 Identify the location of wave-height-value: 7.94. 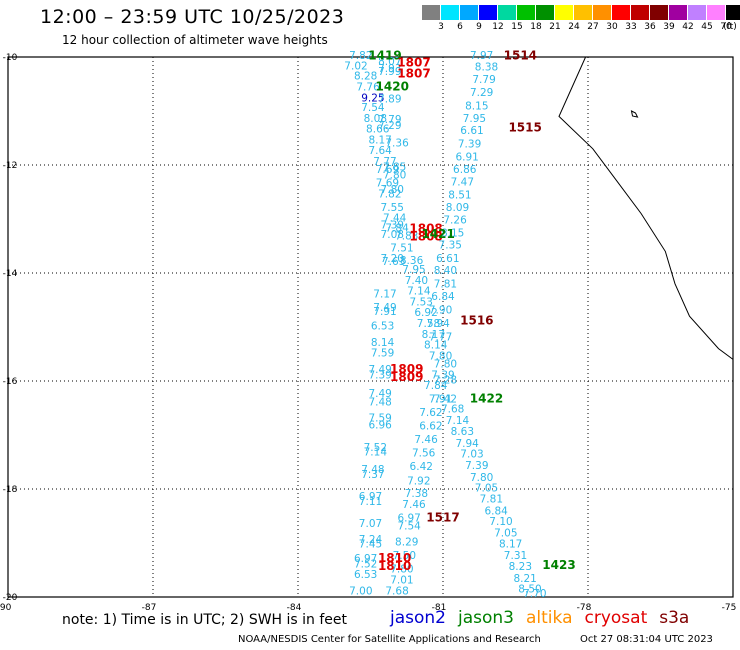
(467, 444).